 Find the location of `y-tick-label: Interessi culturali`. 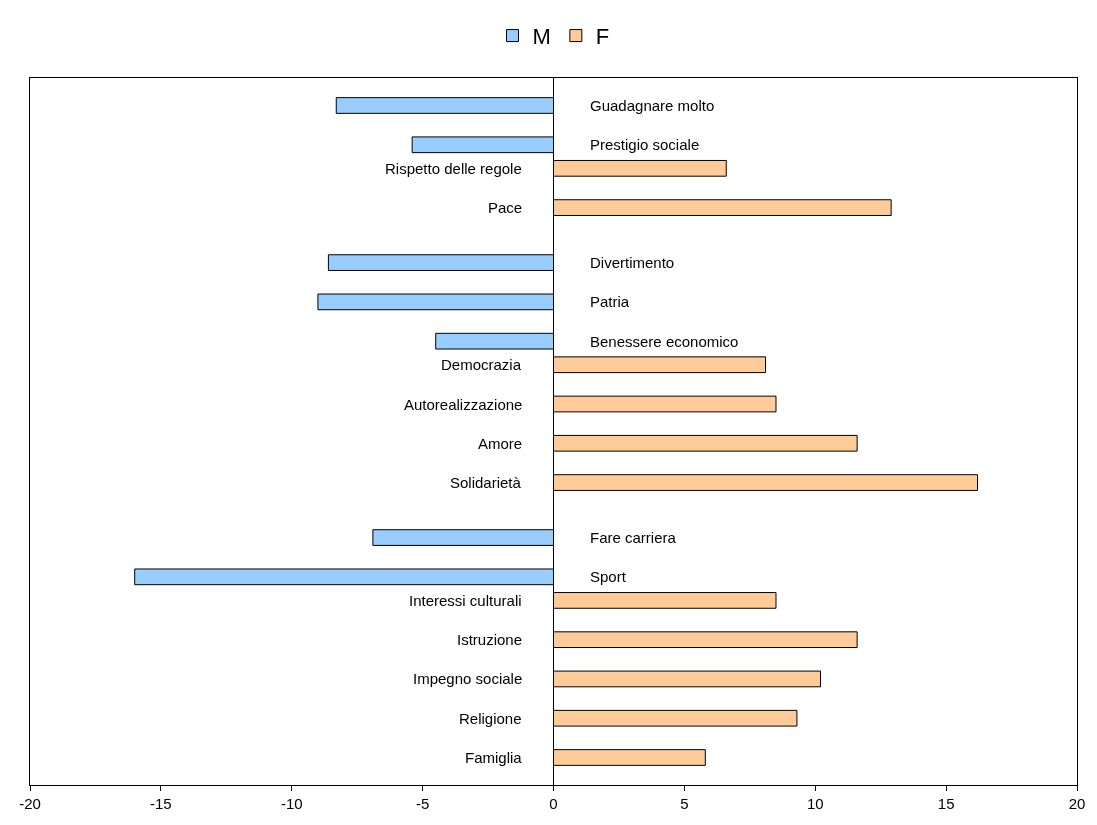

y-tick-label: Interessi culturali is located at coordinates (465, 600).